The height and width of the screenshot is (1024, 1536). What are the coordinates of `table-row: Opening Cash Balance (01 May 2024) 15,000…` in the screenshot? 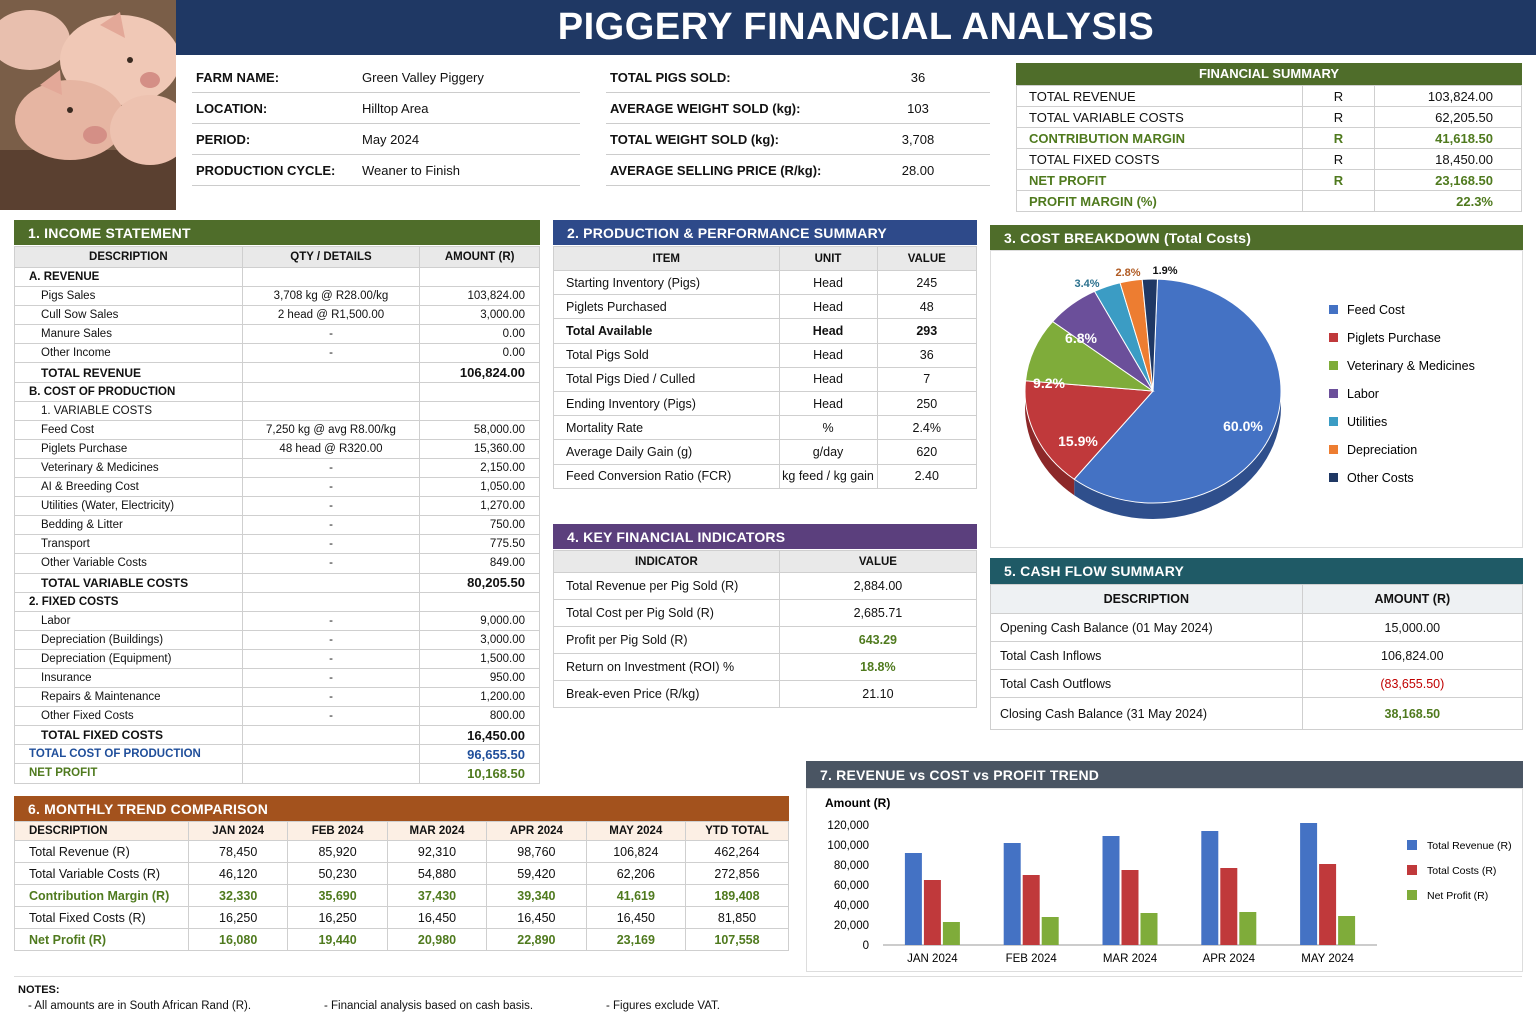 It's located at (1257, 627).